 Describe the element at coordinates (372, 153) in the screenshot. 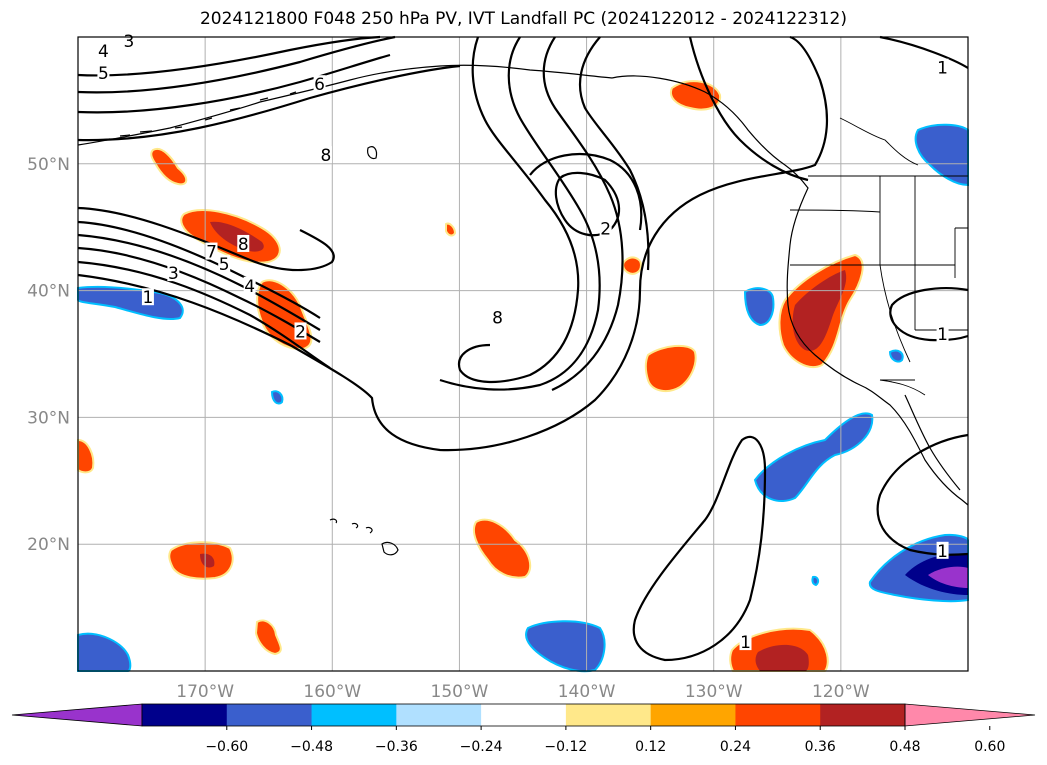

I see `island-small` at that location.